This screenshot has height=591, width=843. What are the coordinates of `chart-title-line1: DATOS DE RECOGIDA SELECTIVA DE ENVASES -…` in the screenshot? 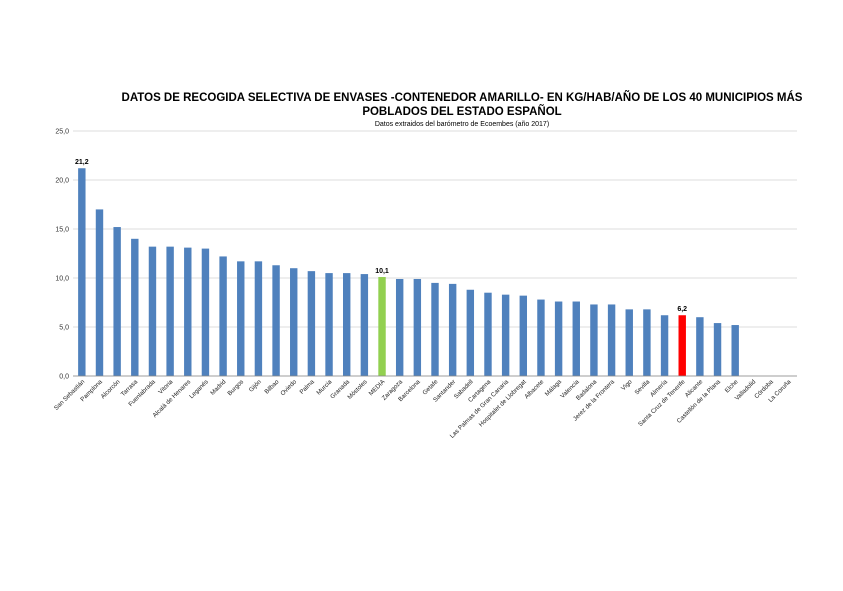 It's located at (462, 97).